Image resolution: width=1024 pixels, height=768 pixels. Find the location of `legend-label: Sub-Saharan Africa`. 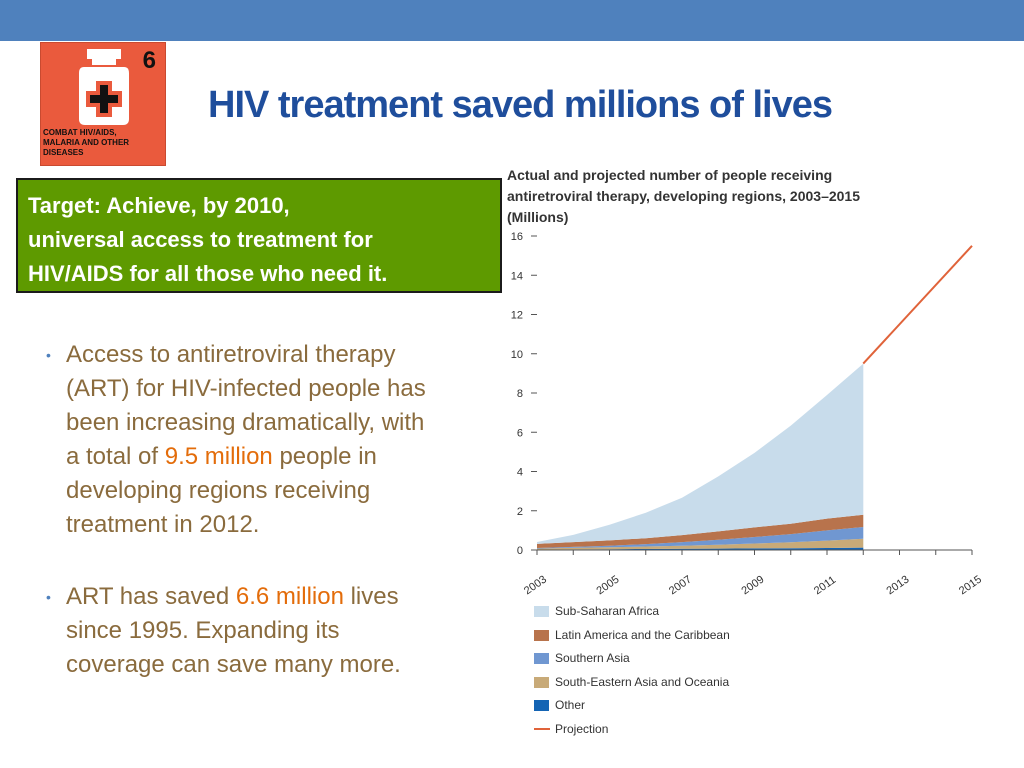

legend-label: Sub-Saharan Africa is located at coordinates (607, 611).